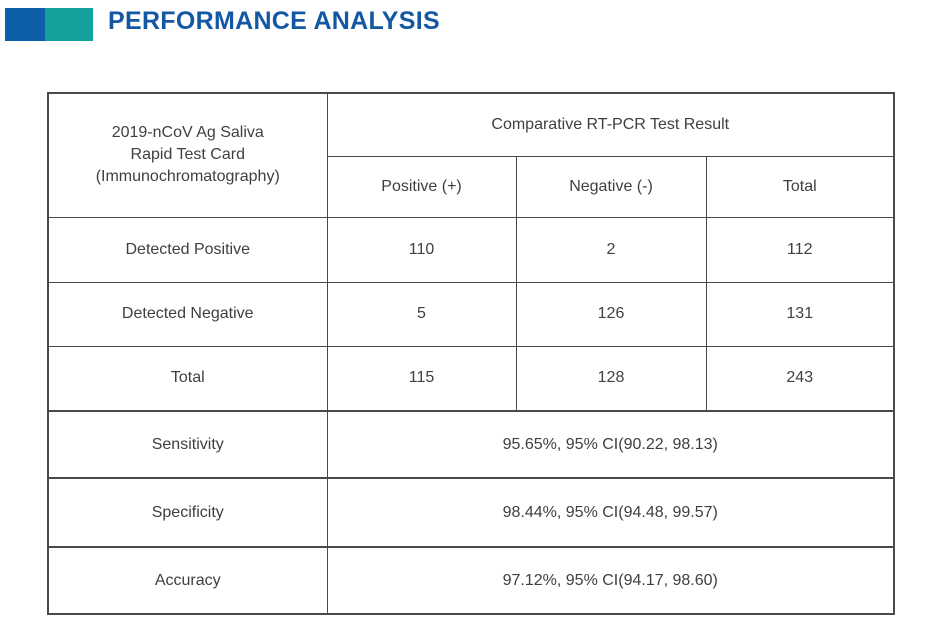 The image size is (938, 643). What do you see at coordinates (187, 580) in the screenshot?
I see `stat-label-accuracy: Accuracy` at bounding box center [187, 580].